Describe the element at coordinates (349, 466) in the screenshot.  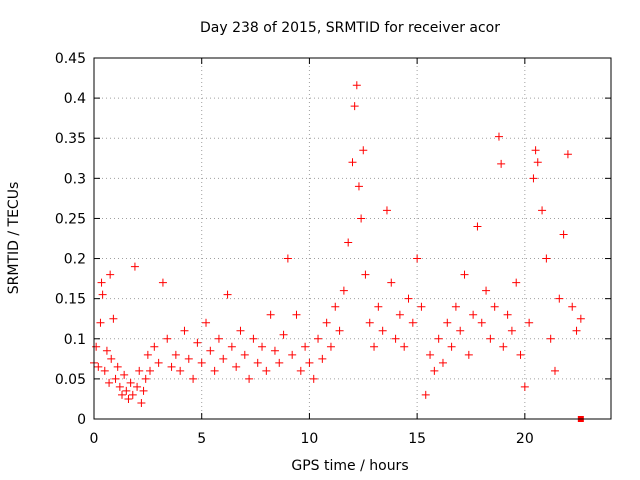
I see `x-axis-label: GPS time / hours` at that location.